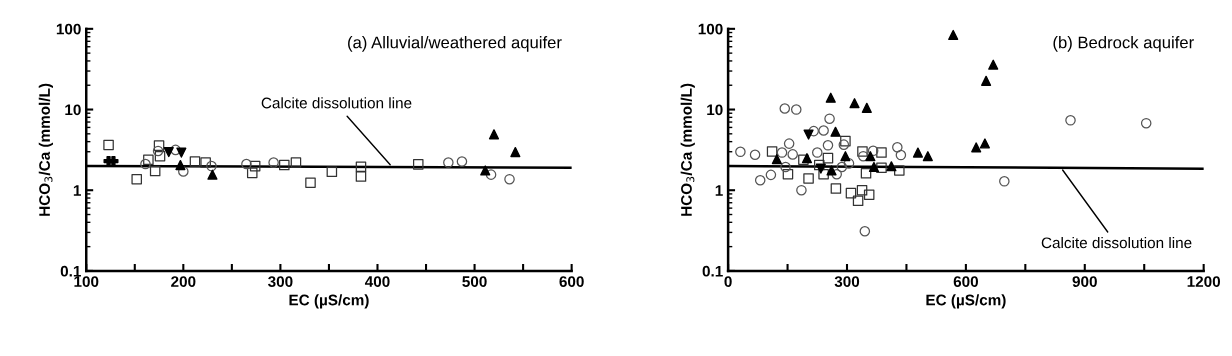 This screenshot has height=356, width=1232. I want to click on x-tick-label: 900, so click(1084, 281).